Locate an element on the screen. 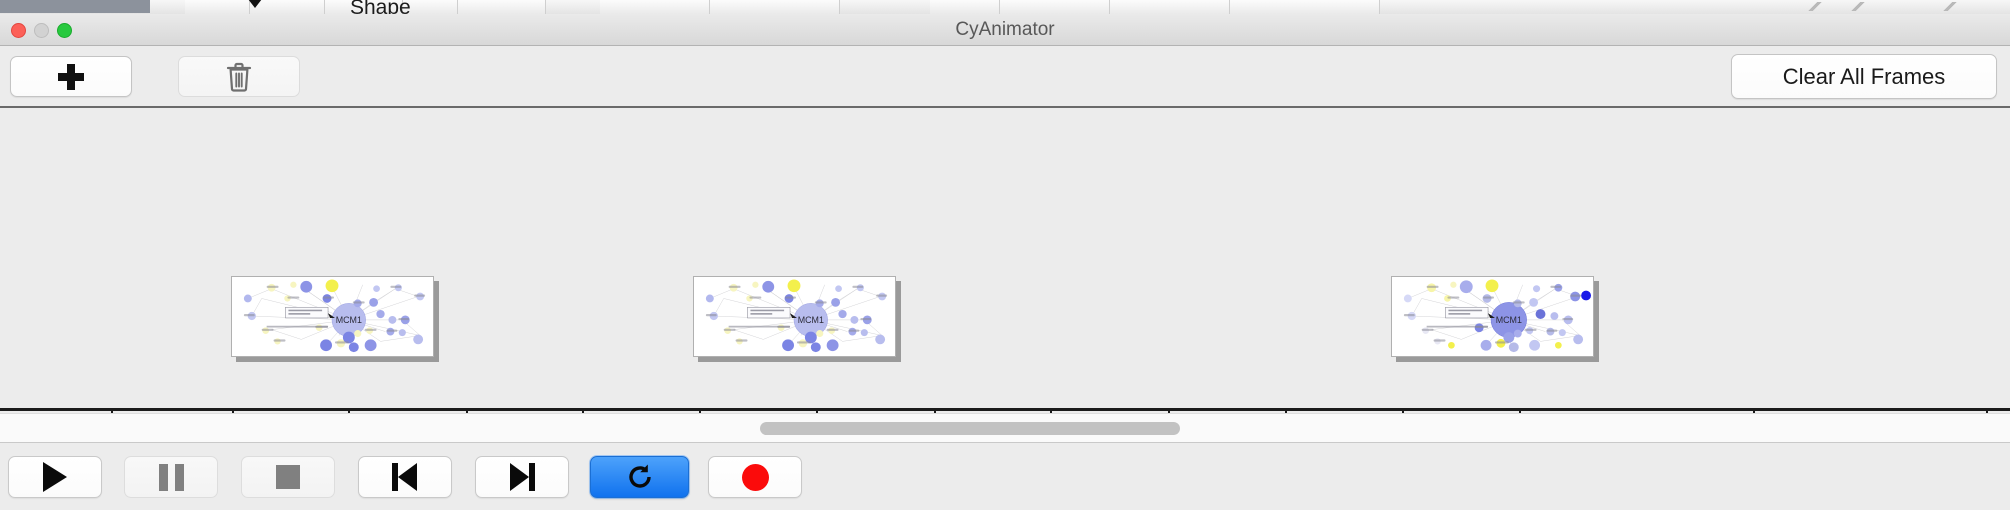 The image size is (2010, 510). frame-thumbnail-1: MCM1 is located at coordinates (335, 319).